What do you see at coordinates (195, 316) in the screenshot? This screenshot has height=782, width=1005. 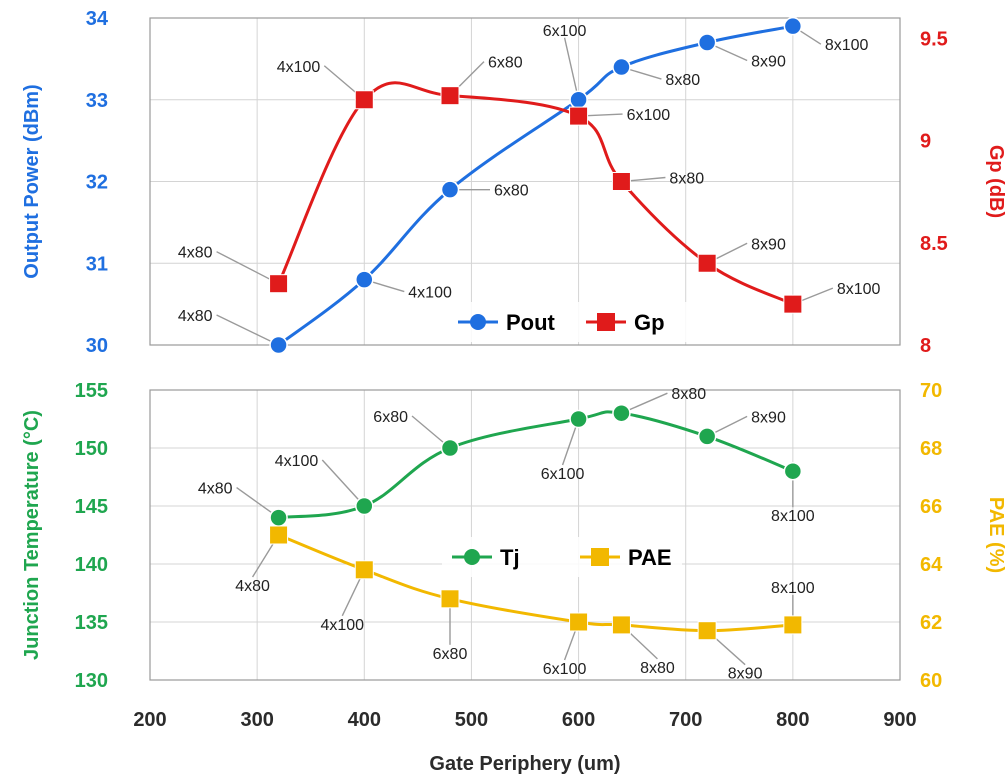 I see `pout-data-label: 4x80` at bounding box center [195, 316].